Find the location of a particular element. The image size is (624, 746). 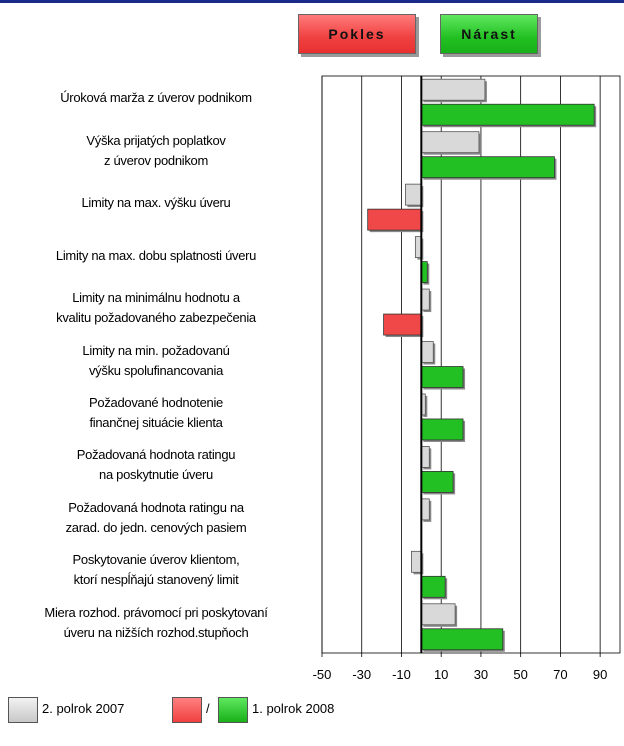

category-label-line: výšku spolufinancovania is located at coordinates (156, 370).